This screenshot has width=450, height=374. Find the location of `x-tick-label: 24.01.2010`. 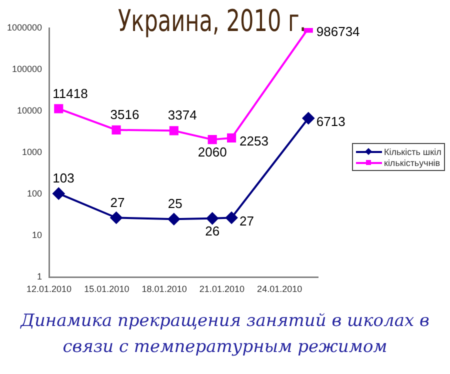

x-tick-label: 24.01.2010 is located at coordinates (279, 289).